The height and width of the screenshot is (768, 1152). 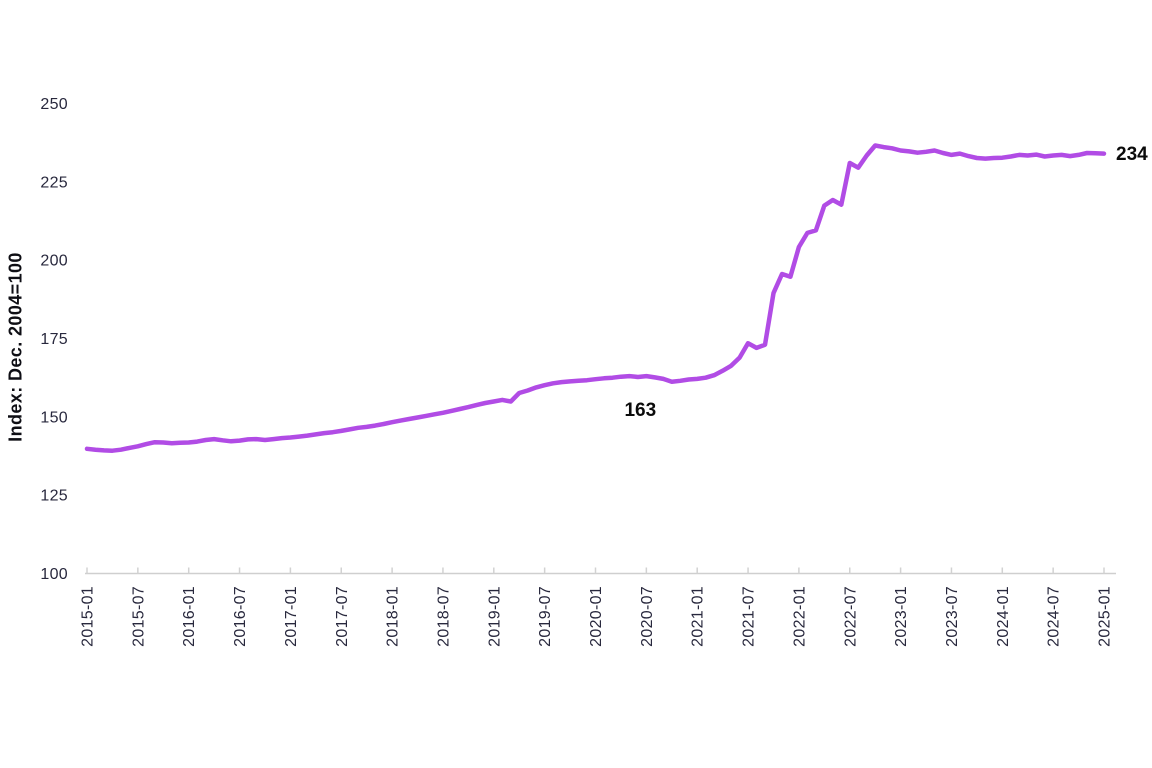 What do you see at coordinates (54, 261) in the screenshot?
I see `y-tick-label: 200` at bounding box center [54, 261].